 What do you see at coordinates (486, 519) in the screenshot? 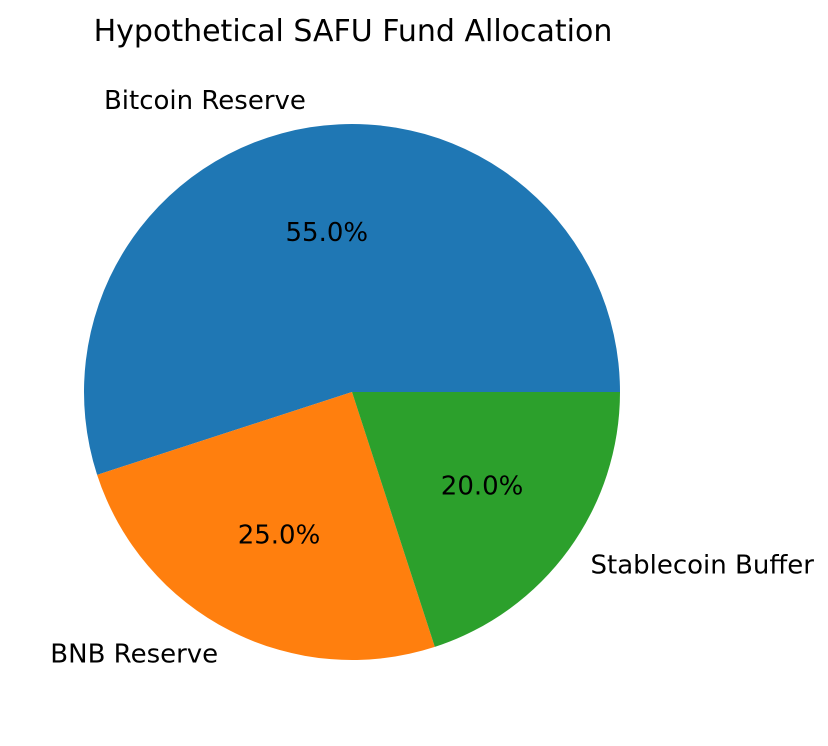
I see `pie-slice-stablecoin-buffer` at bounding box center [486, 519].